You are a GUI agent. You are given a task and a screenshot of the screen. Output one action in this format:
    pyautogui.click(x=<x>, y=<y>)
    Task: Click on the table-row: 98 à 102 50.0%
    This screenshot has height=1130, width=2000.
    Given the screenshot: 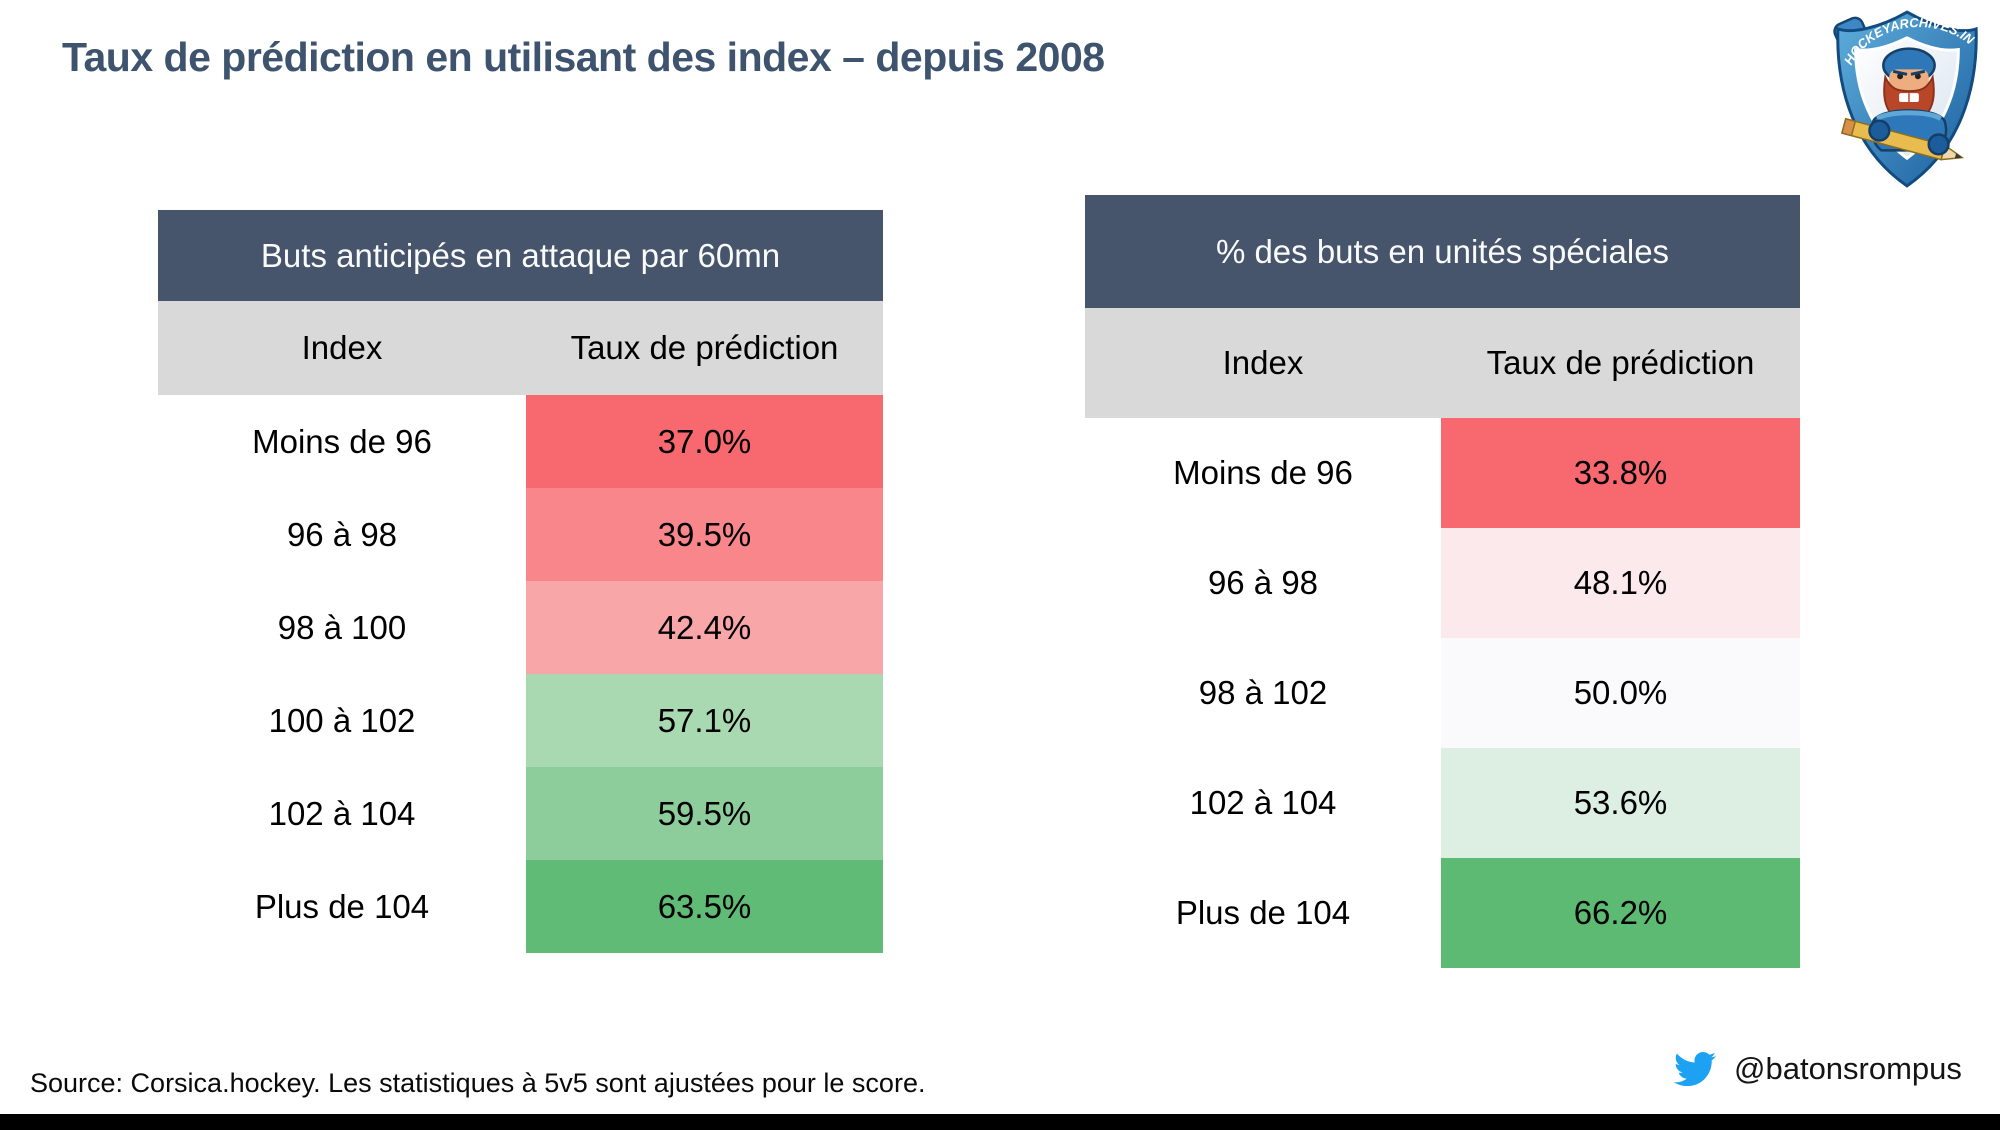 What is the action you would take?
    pyautogui.click(x=1442, y=693)
    